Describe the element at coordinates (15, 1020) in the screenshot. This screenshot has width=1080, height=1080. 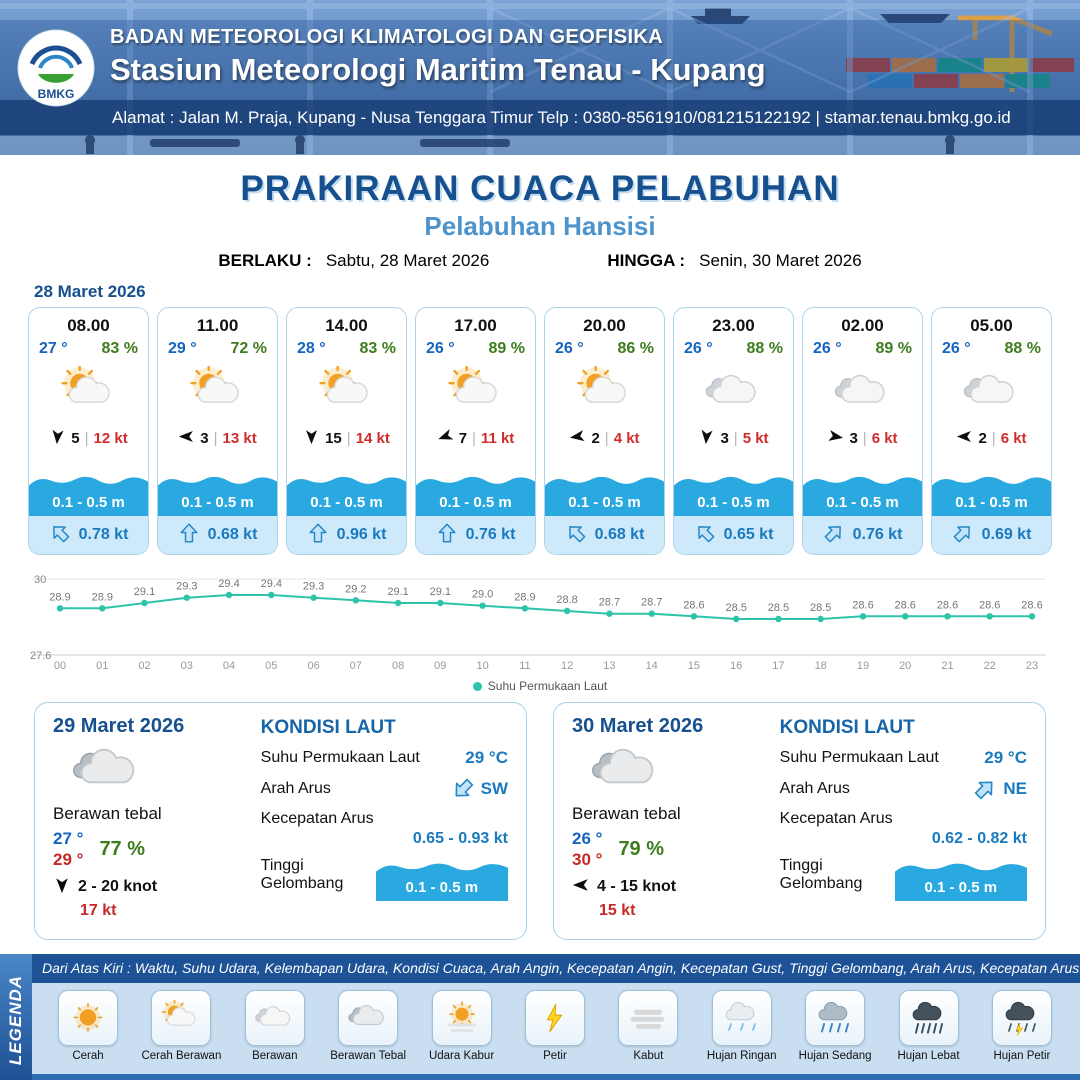
I see `legend-title: LEGENDA` at that location.